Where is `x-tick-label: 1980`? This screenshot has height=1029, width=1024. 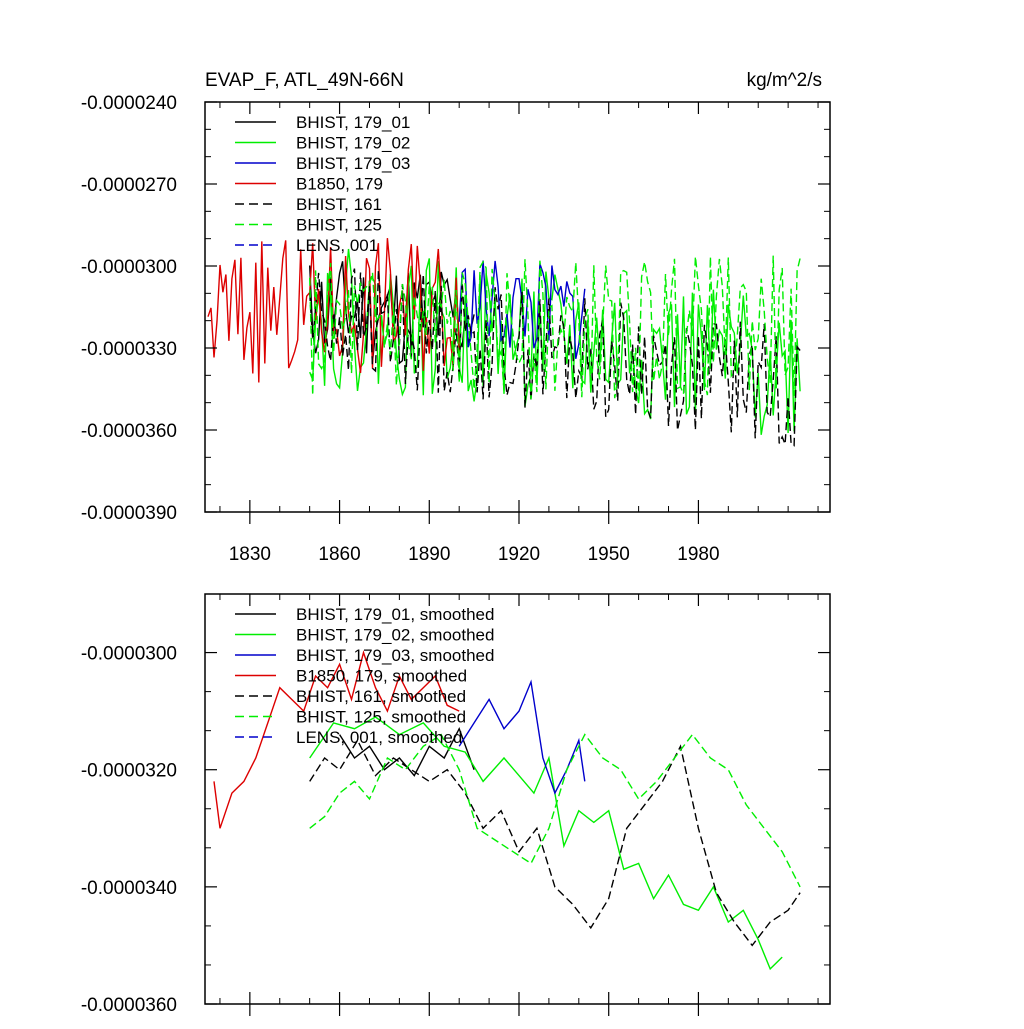
x-tick-label: 1980 is located at coordinates (698, 554).